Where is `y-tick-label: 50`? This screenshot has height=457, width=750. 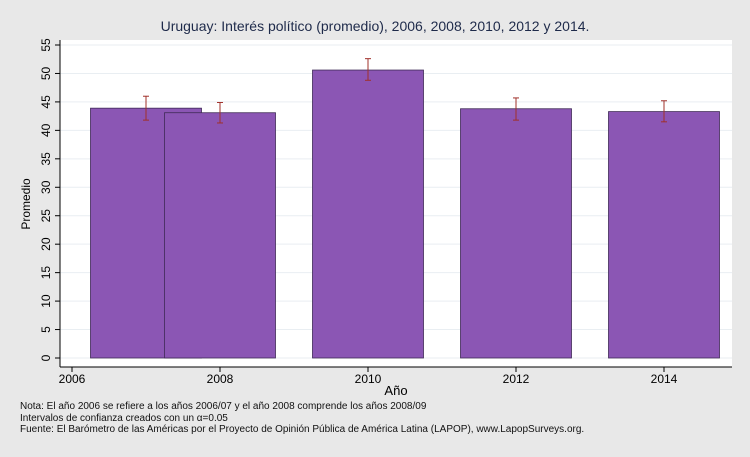 y-tick-label: 50 is located at coordinates (46, 73).